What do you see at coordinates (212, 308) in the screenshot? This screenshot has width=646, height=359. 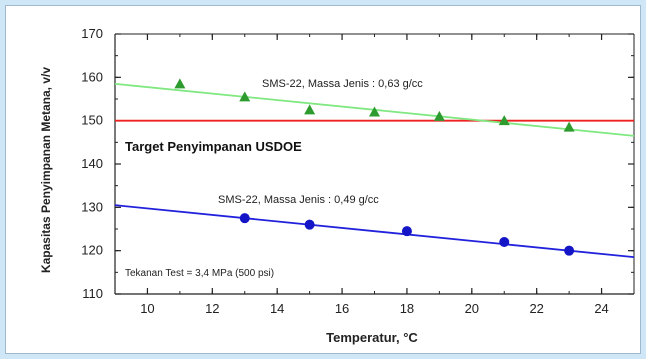 I see `x-tick-label: 12` at bounding box center [212, 308].